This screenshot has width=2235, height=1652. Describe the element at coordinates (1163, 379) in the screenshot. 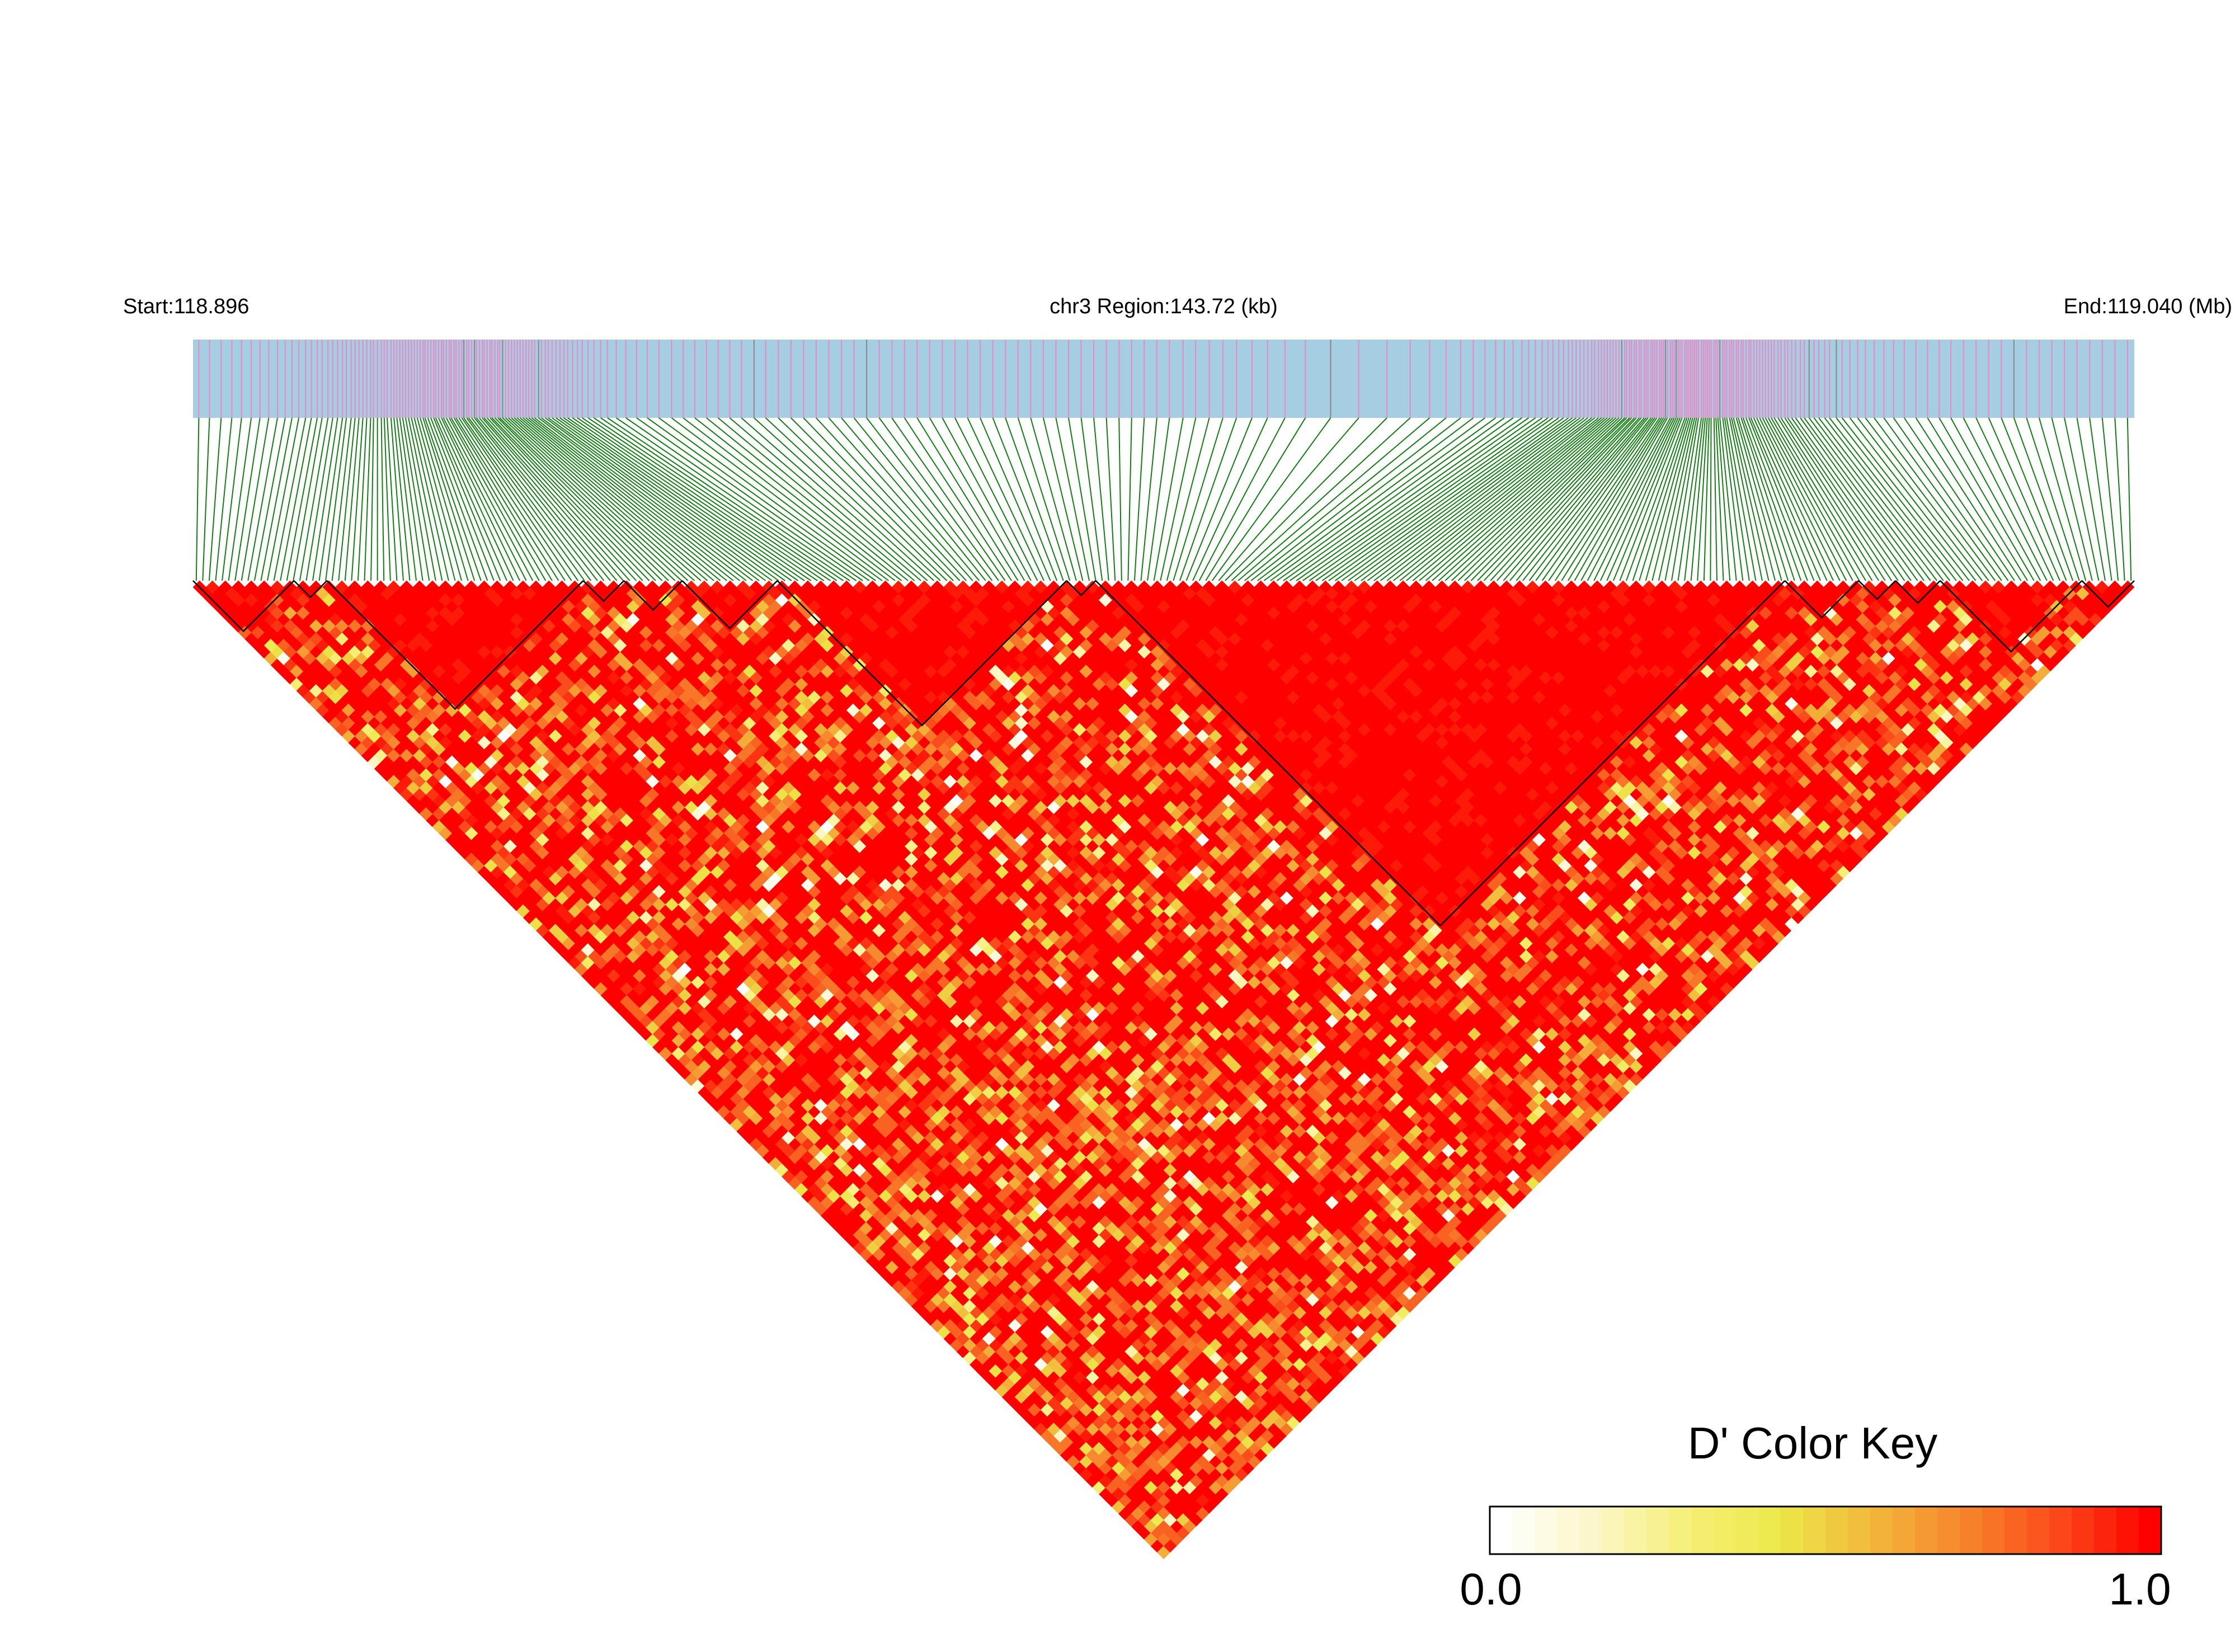

I see `snp-ticks` at that location.